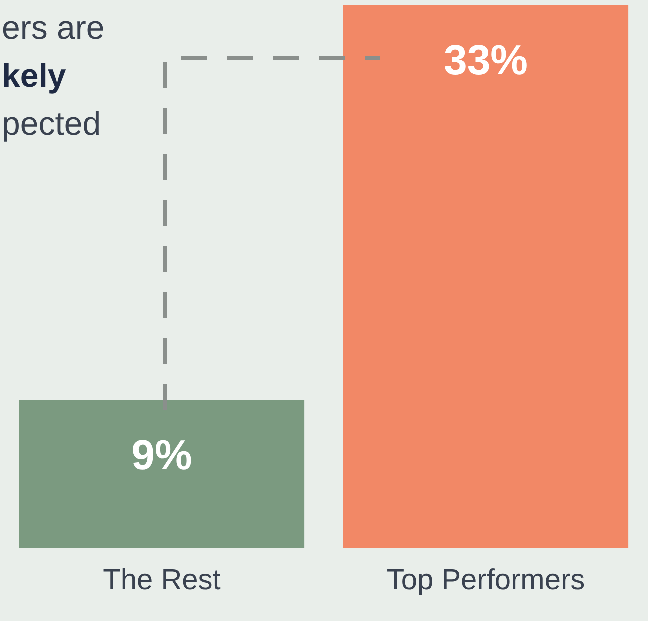  I want to click on annotation: ers are, so click(53, 28).